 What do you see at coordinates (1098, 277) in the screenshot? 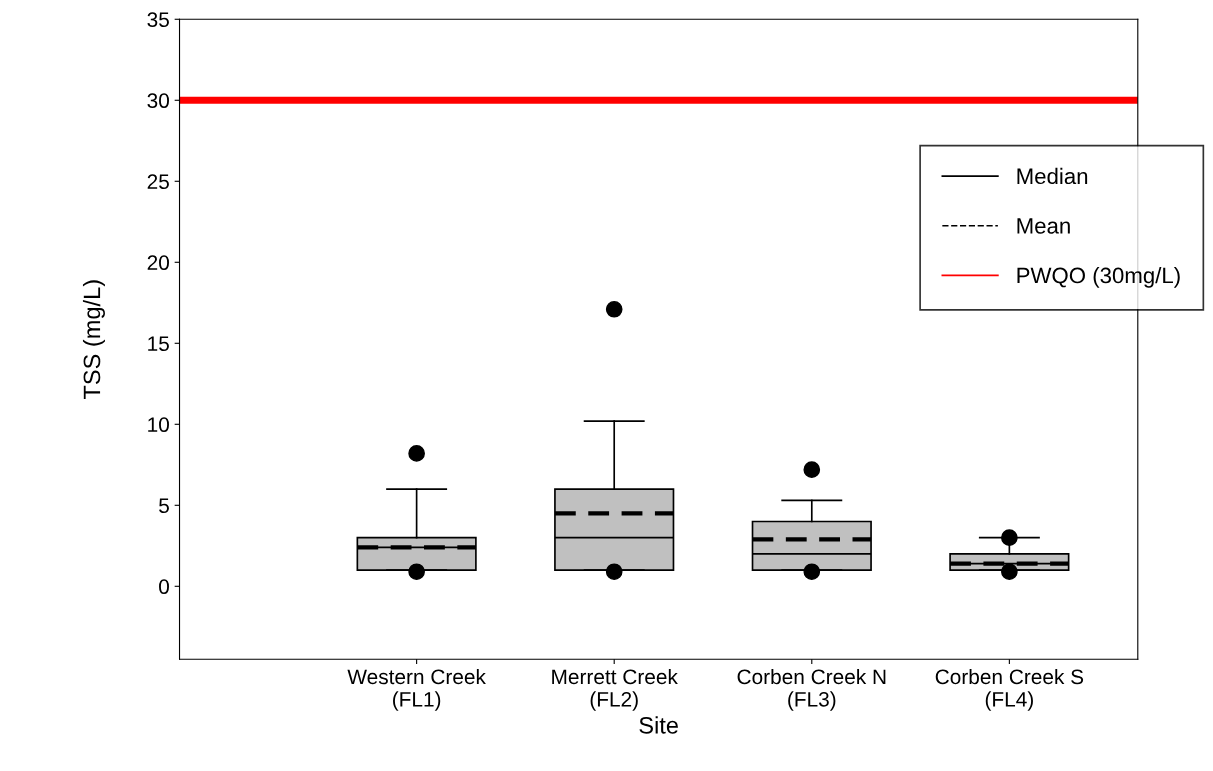
I see `legend-label: PWQO (30mg/L)` at bounding box center [1098, 277].